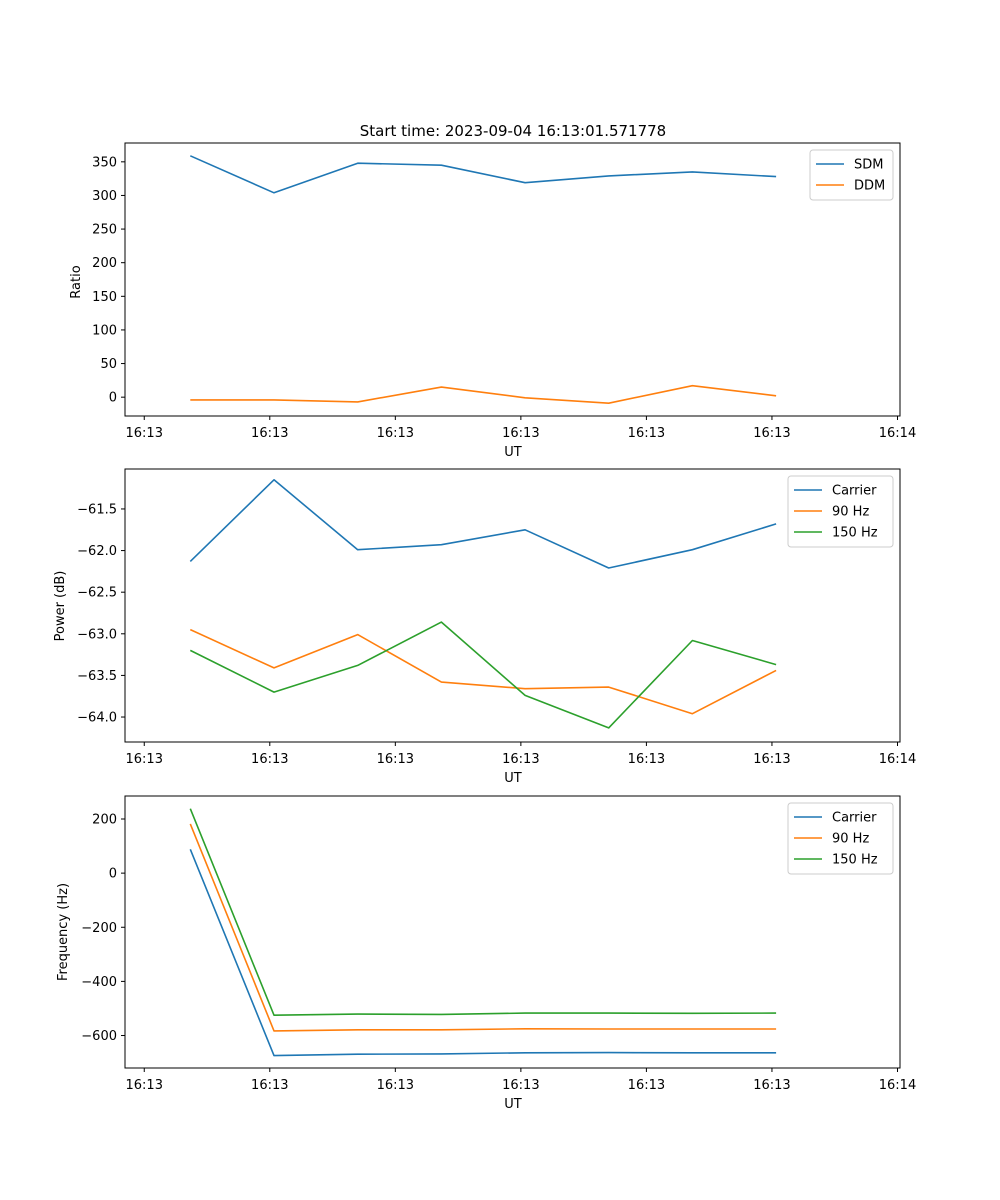  What do you see at coordinates (97, 718) in the screenshot?
I see `y-tick-label: −64.0` at bounding box center [97, 718].